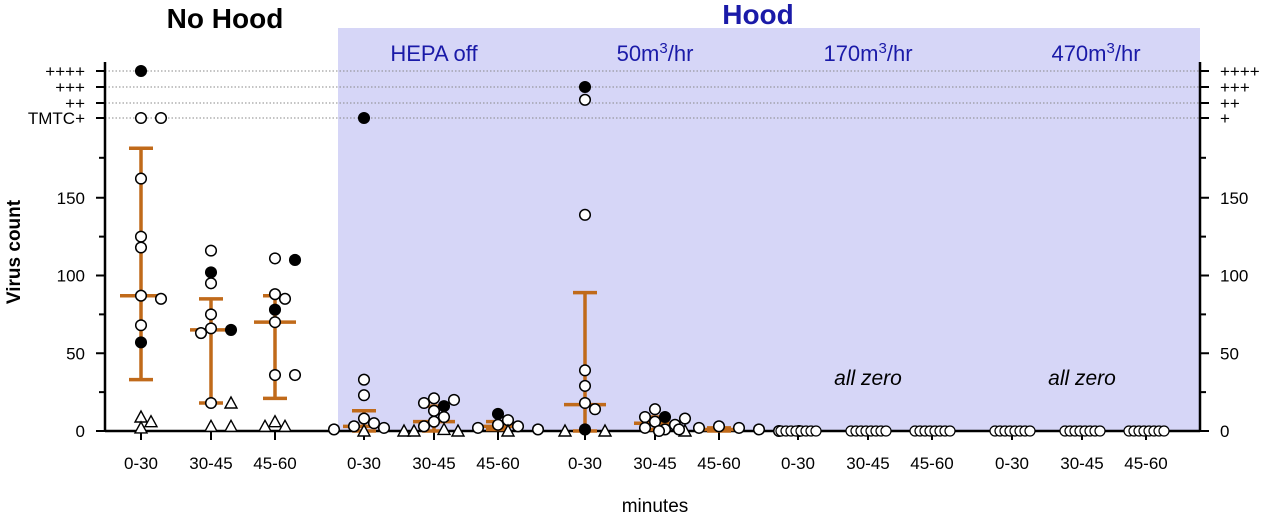 The image size is (1280, 522). What do you see at coordinates (14, 251) in the screenshot?
I see `y-axis-title: Virus count` at bounding box center [14, 251].